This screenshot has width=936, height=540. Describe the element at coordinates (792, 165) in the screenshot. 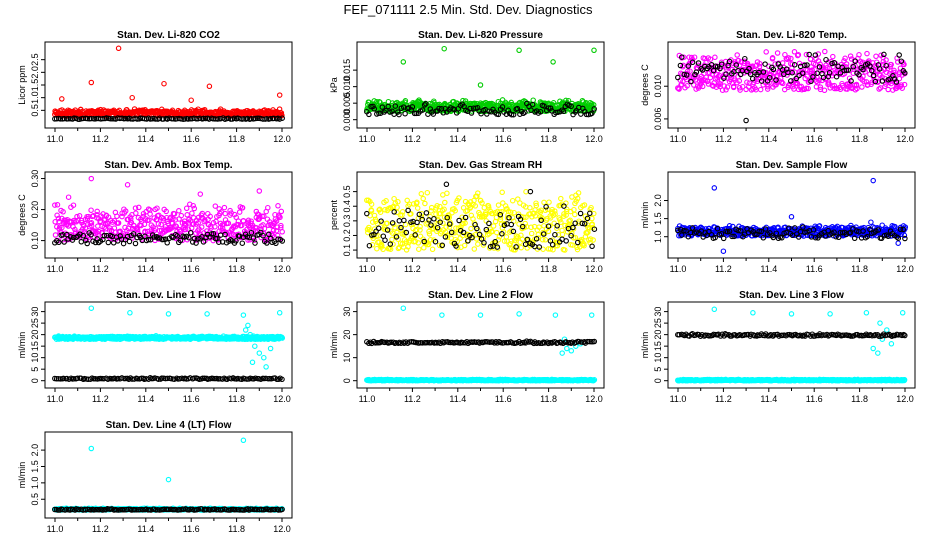

I see `panel-title: Stan. Dev. Sample Flow` at that location.